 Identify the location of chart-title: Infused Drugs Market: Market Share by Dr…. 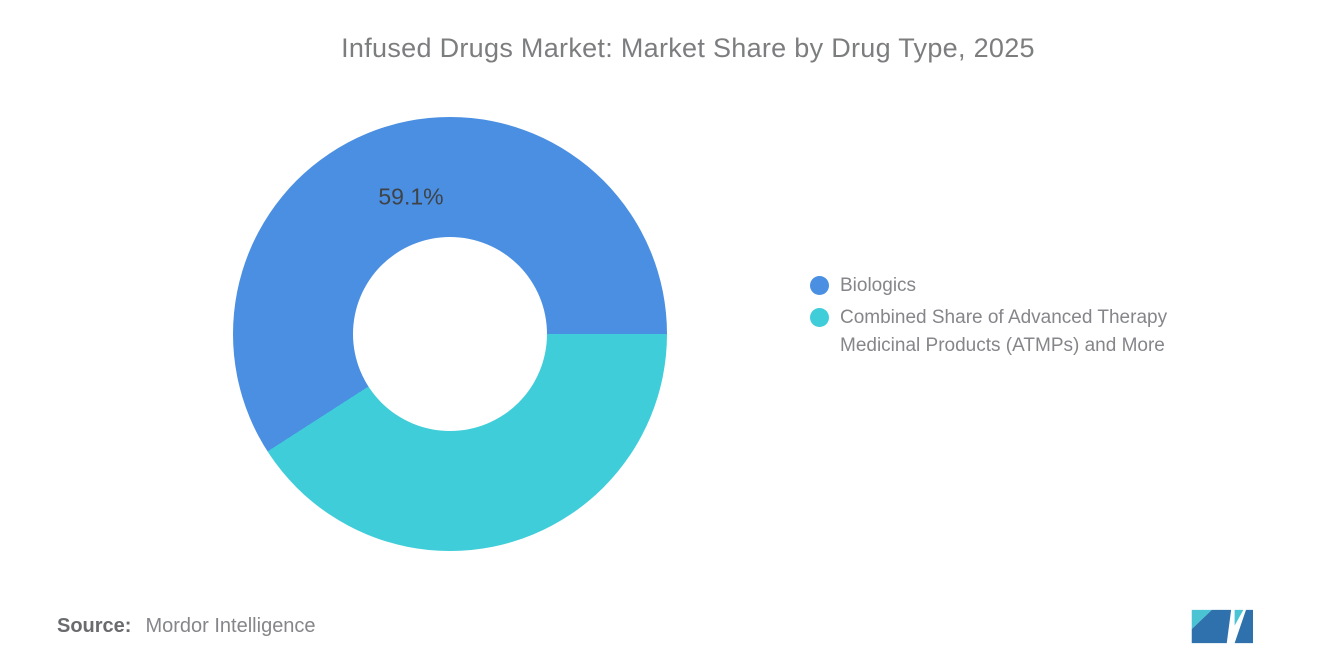
(688, 48).